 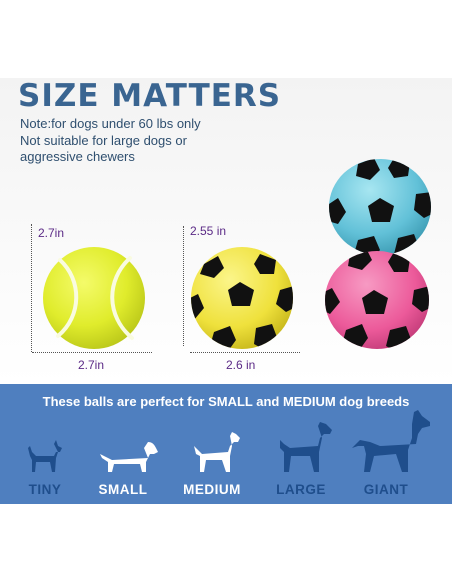 What do you see at coordinates (129, 457) in the screenshot?
I see `dachshund-icon` at bounding box center [129, 457].